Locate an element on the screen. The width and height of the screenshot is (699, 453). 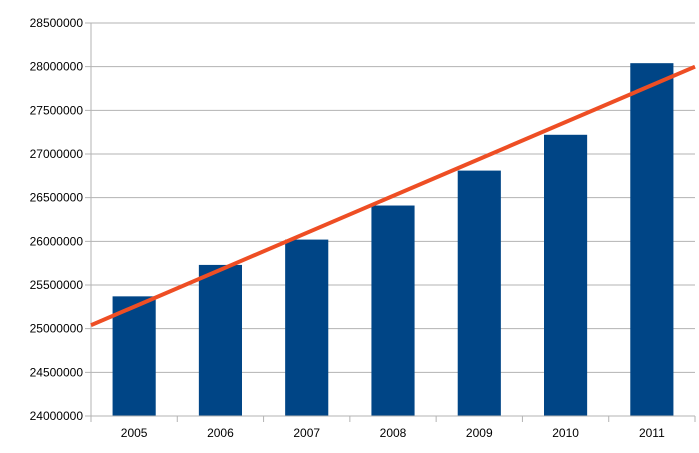
y-tick-label: 27000000 is located at coordinates (57, 154).